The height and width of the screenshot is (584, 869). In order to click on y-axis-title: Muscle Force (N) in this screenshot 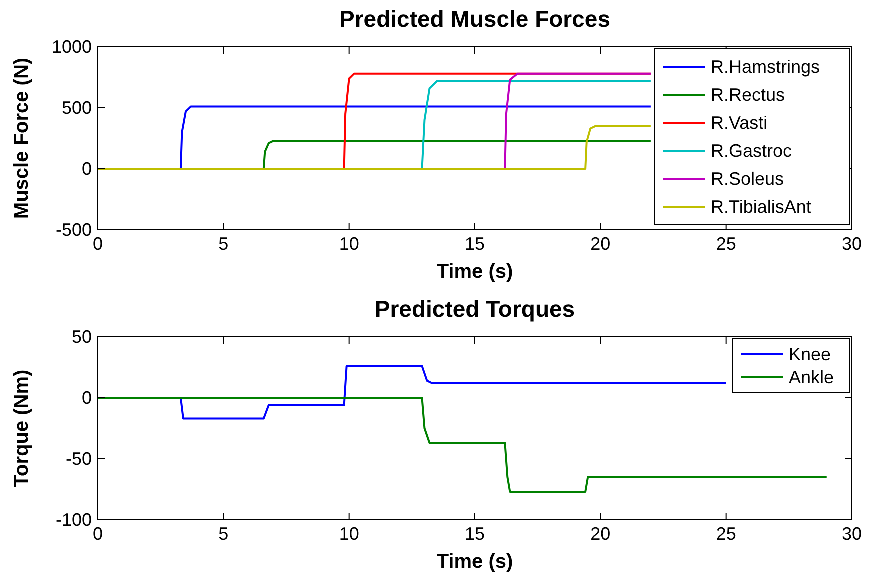, I will do `click(22, 139)`.